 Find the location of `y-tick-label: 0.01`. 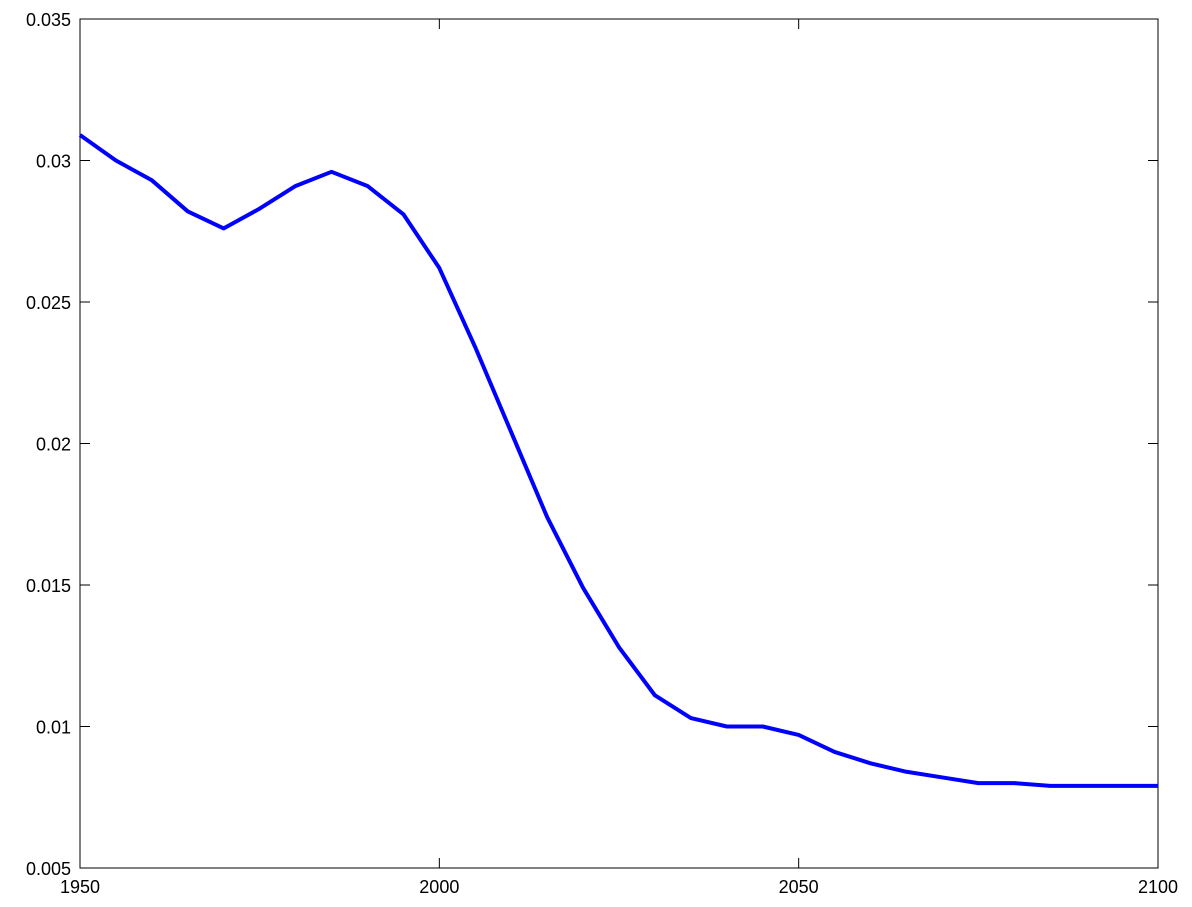

y-tick-label: 0.01 is located at coordinates (53, 728).